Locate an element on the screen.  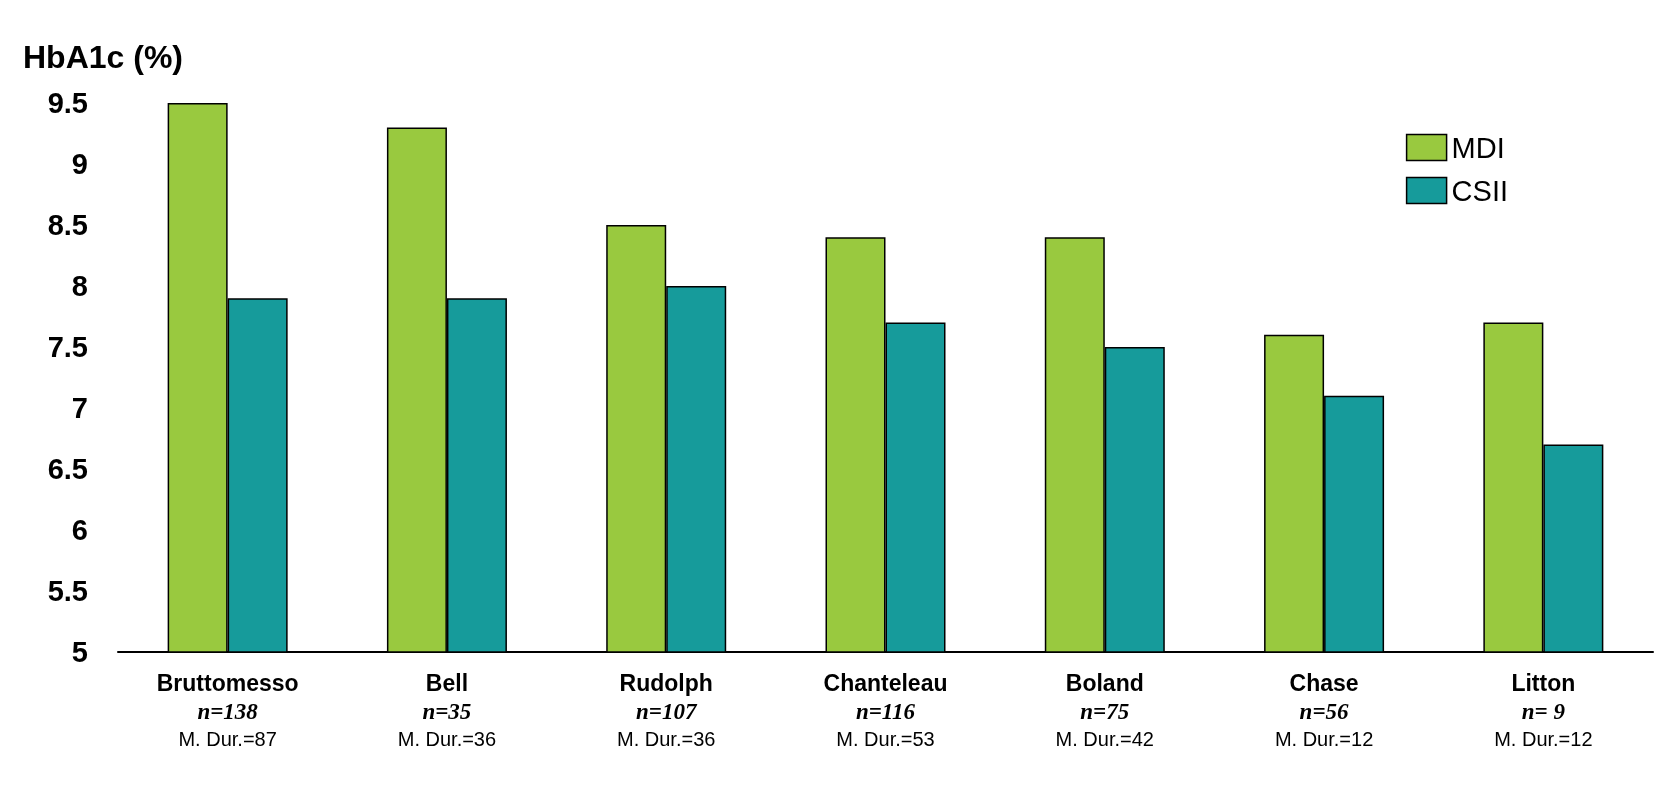
x-tick-label: Bell n=35 M. Dur.=36 is located at coordinates (447, 710).